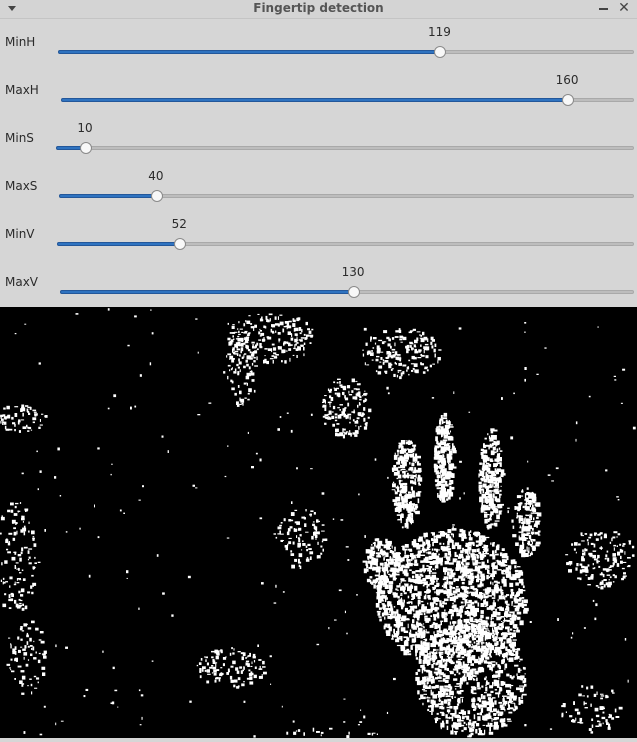 This screenshot has width=637, height=742. I want to click on trackbar-value: 52, so click(179, 224).